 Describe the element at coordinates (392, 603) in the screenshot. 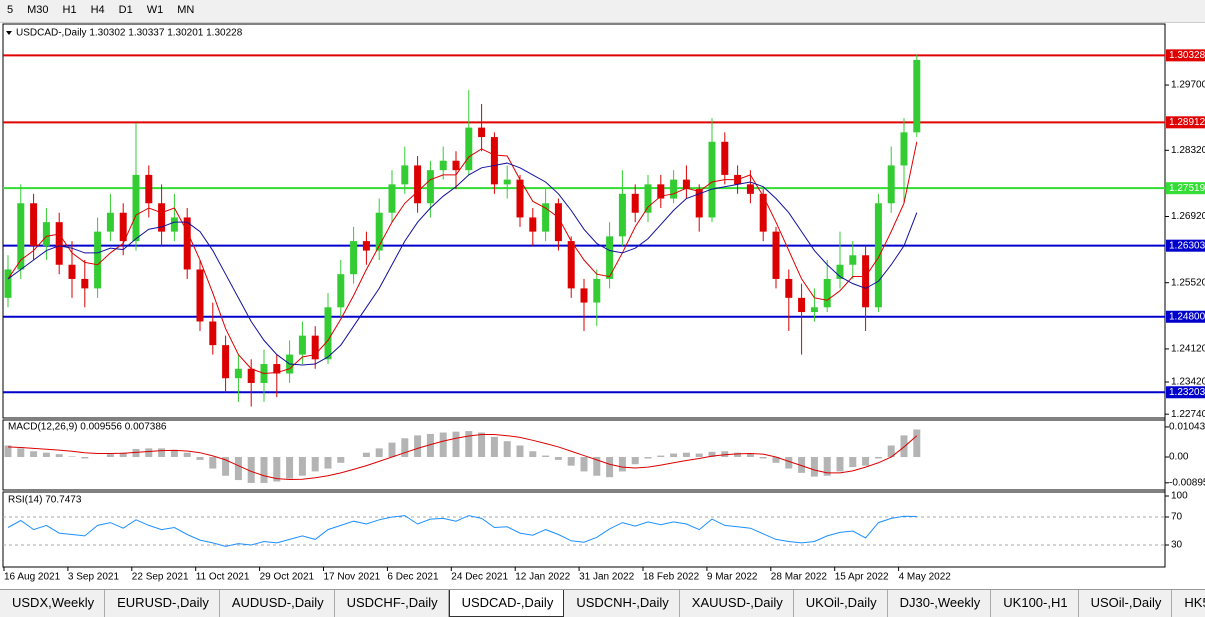

I see `chart-tab: USDCHF-,Daily` at that location.